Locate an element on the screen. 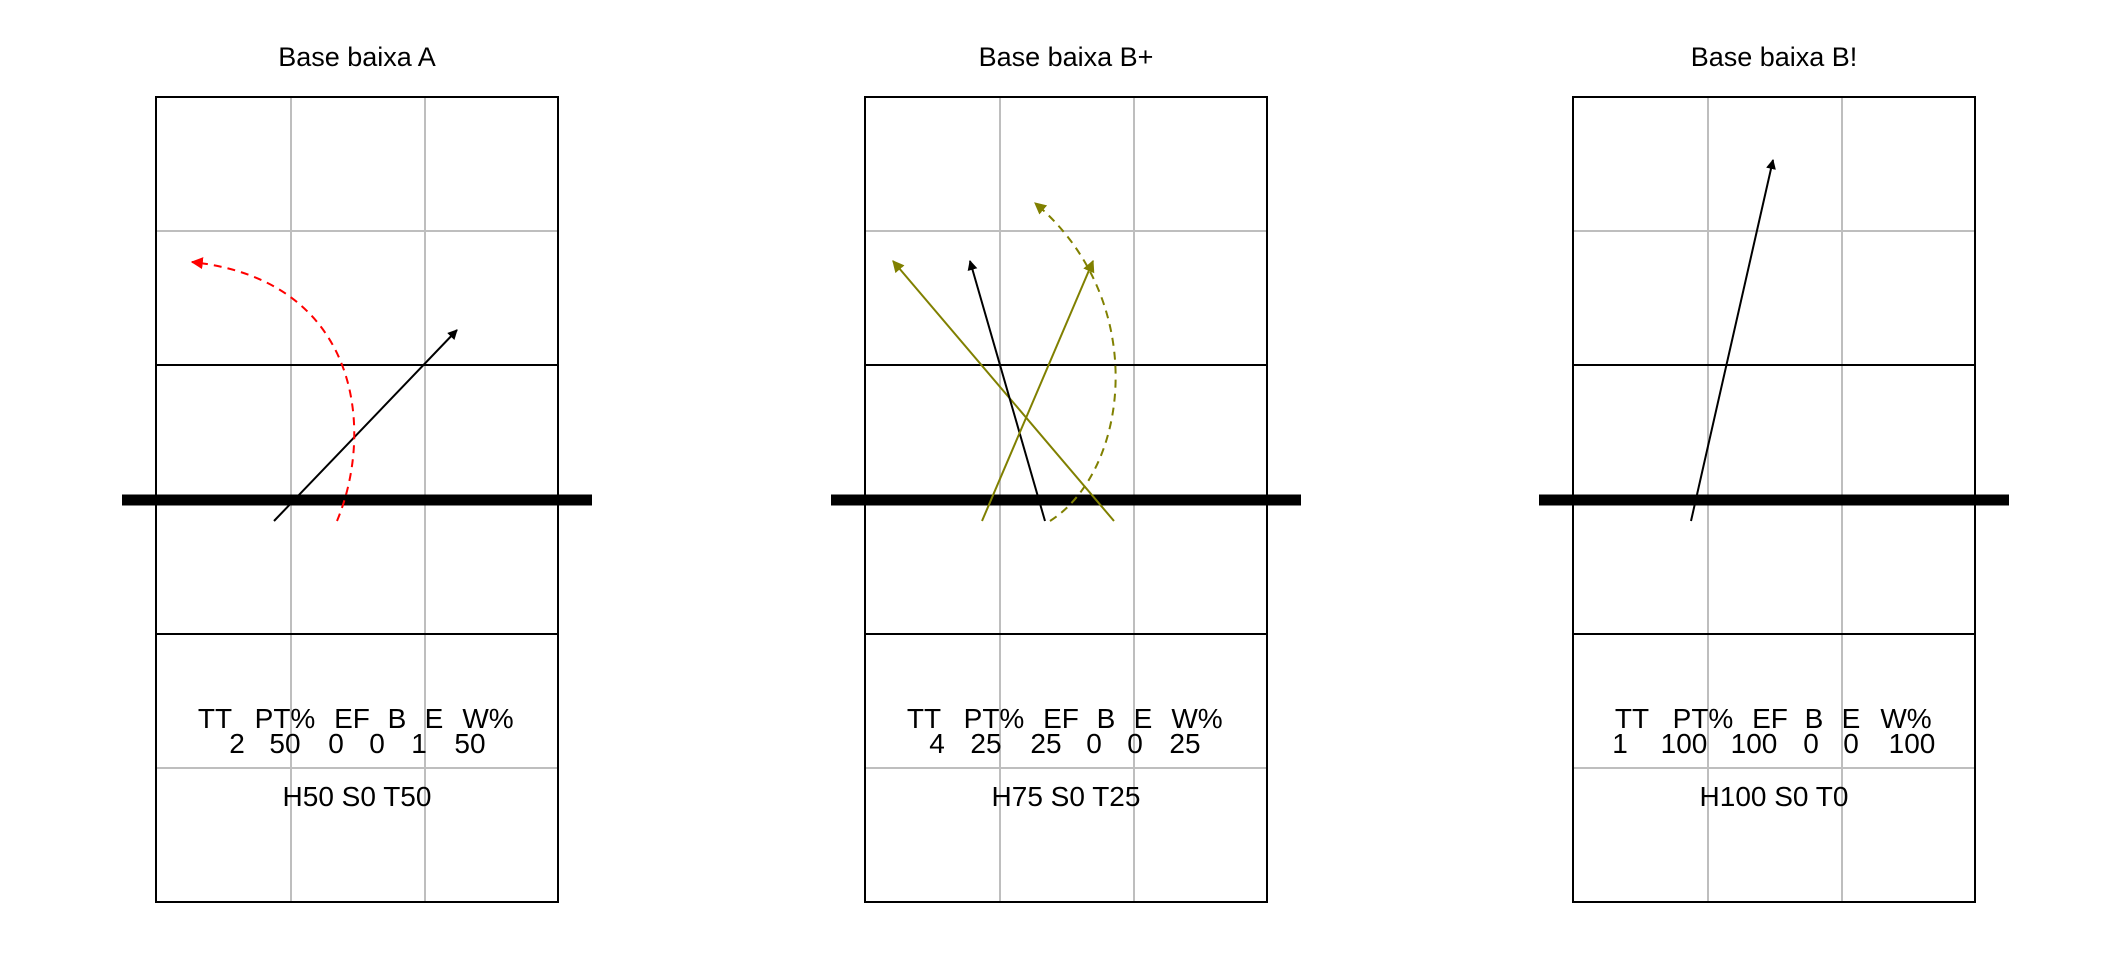 The height and width of the screenshot is (960, 2112). stat-value-tt: 4 is located at coordinates (937, 743).